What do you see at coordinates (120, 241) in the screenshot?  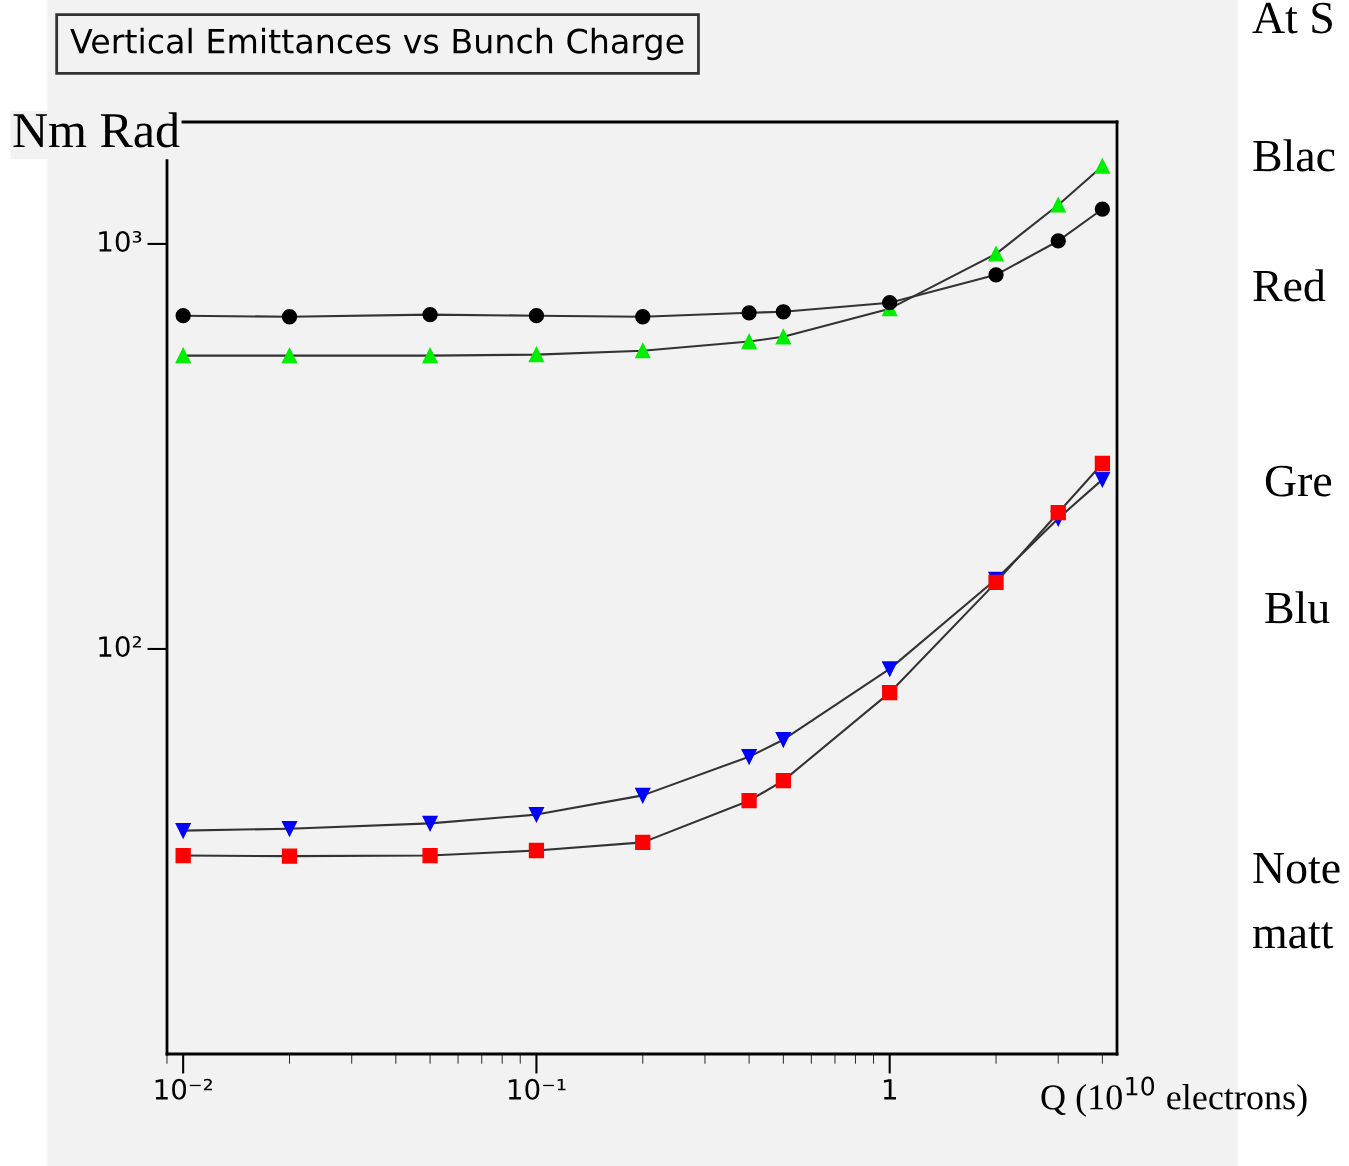 I see `y-tick-label: 10³` at bounding box center [120, 241].